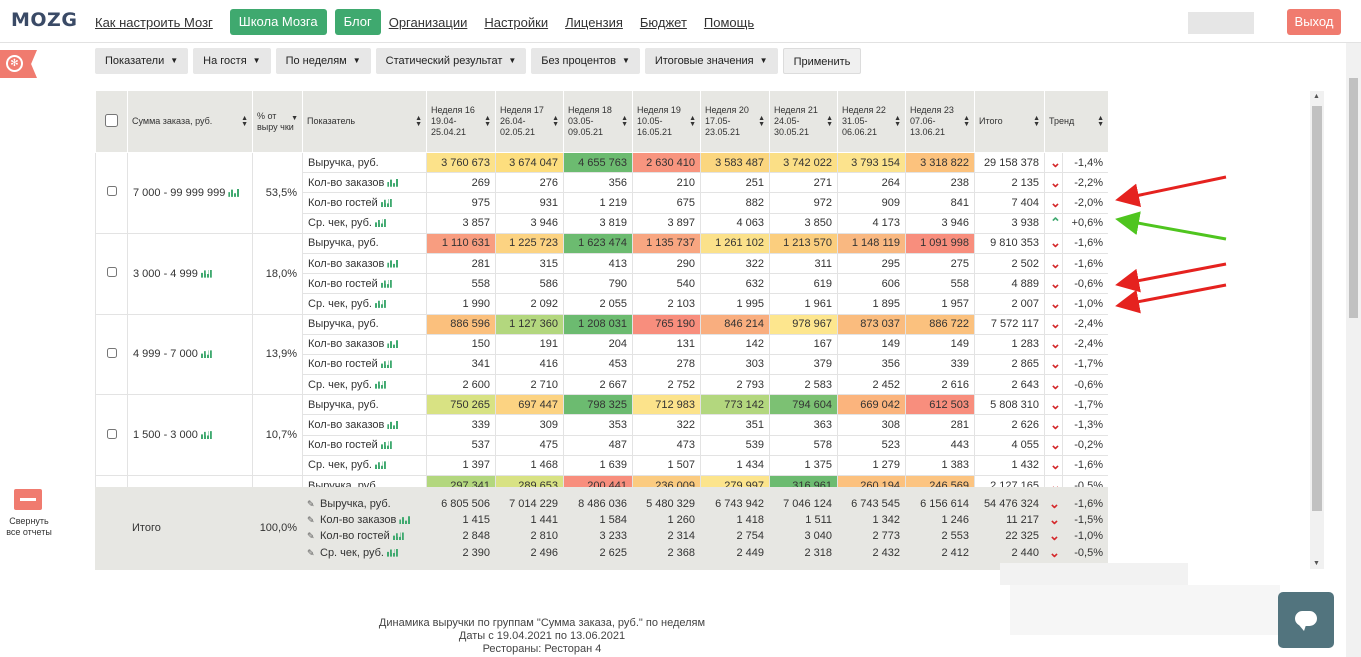 The height and width of the screenshot is (657, 1361). I want to click on scroll-down-icon: ▼, so click(1316, 563).